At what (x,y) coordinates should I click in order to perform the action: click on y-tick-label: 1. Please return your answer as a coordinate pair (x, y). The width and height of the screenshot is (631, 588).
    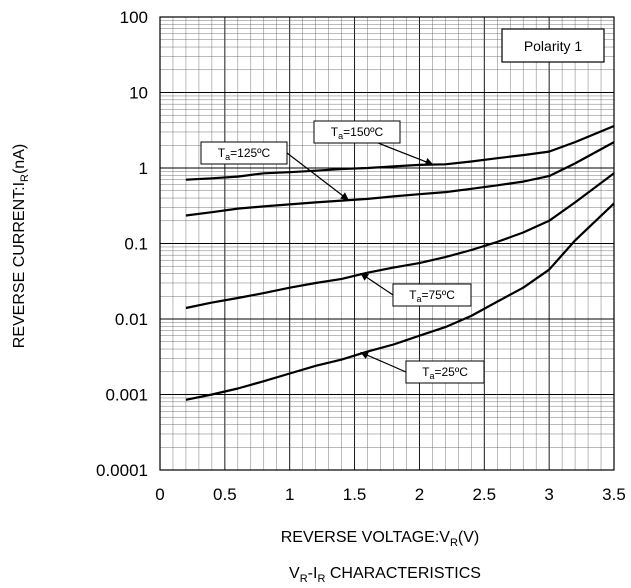
    Looking at the image, I should click on (143, 168).